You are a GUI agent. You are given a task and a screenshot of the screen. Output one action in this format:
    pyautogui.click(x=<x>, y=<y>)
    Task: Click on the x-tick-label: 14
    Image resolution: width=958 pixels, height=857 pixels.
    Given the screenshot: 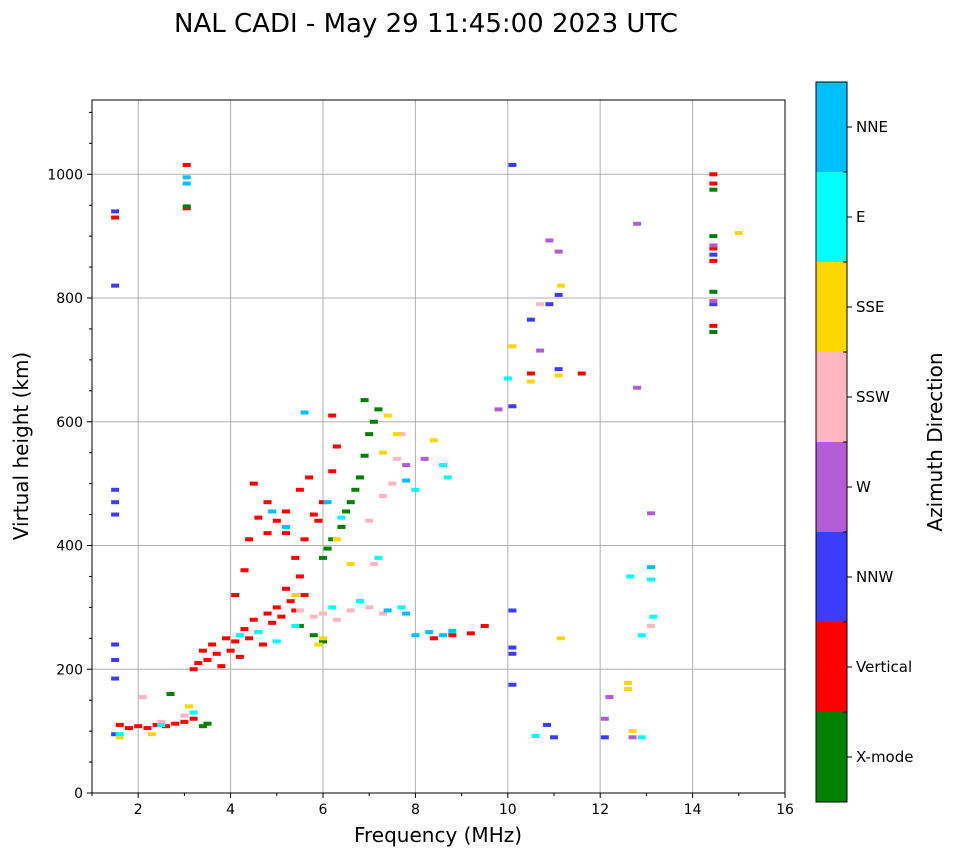 What is the action you would take?
    pyautogui.click(x=693, y=810)
    